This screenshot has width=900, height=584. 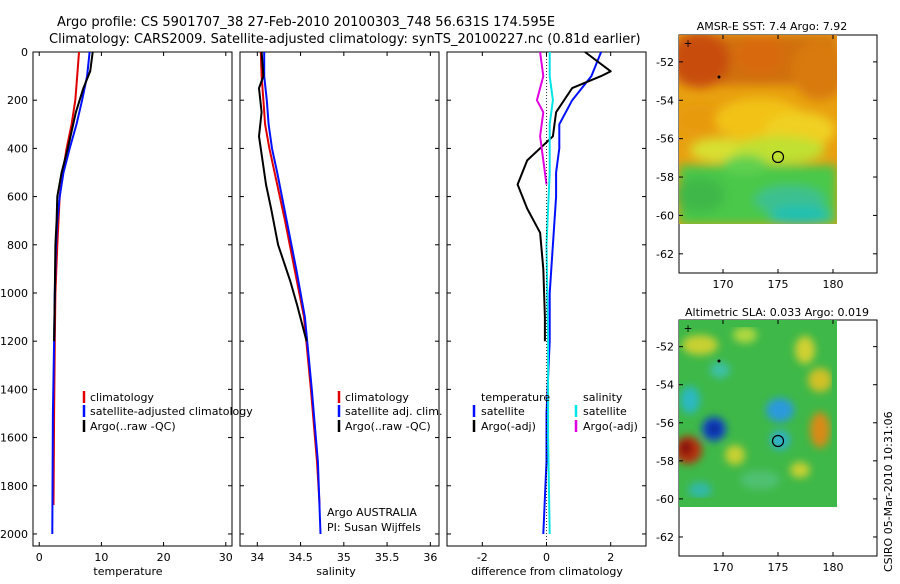 What do you see at coordinates (101, 557) in the screenshot?
I see `x-tick-label: 10` at bounding box center [101, 557].